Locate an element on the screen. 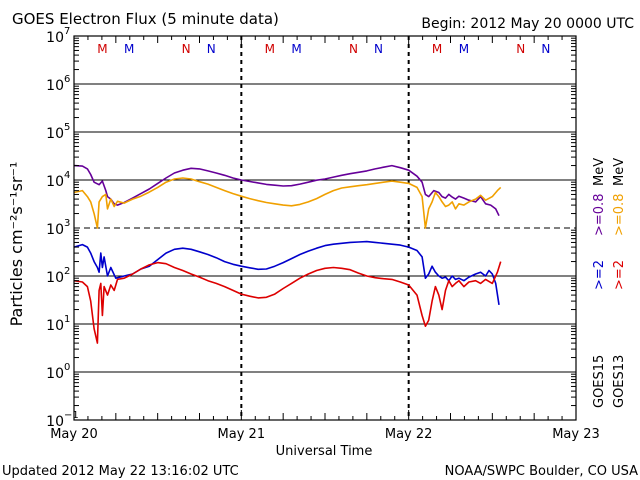 The image size is (640, 480). y-tick-exponent: 5 is located at coordinates (67, 127).